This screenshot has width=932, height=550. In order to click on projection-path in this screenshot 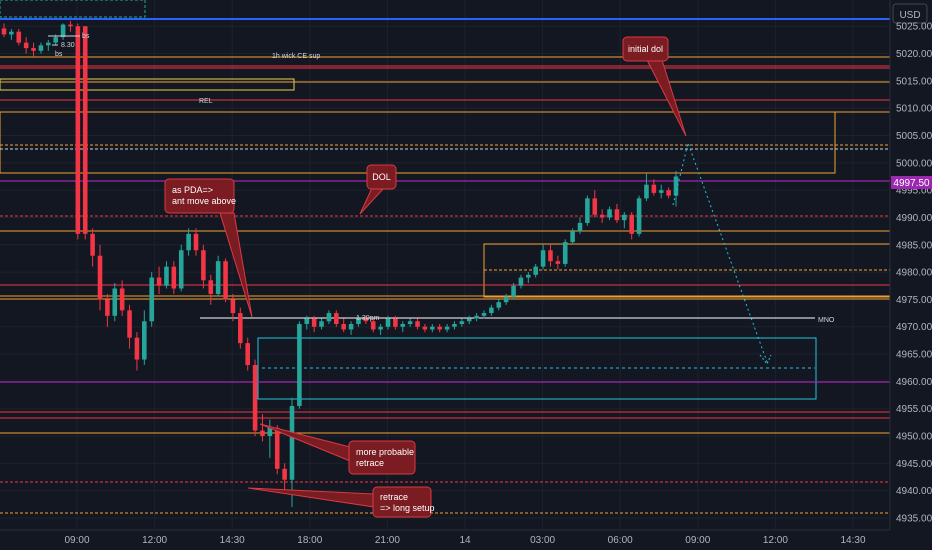, I will do `click(722, 253)`.